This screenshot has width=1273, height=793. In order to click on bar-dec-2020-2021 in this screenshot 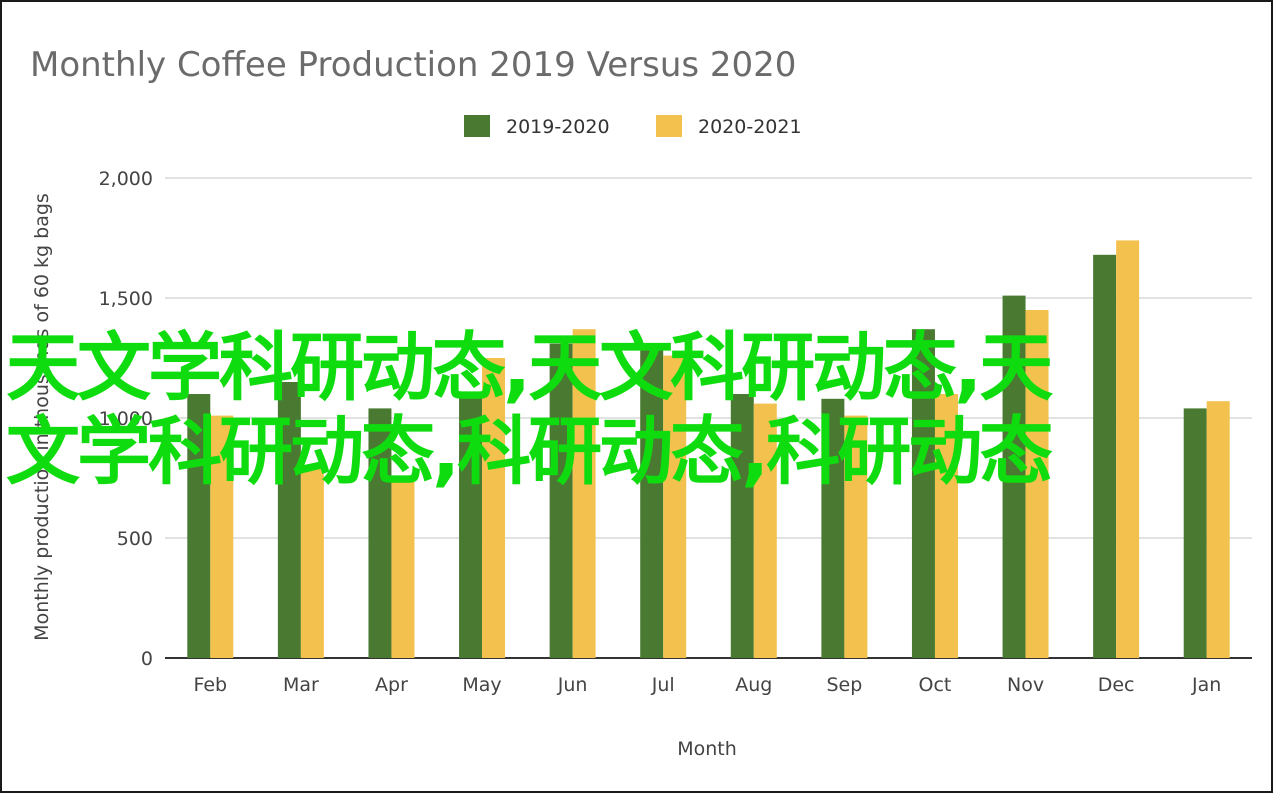, I will do `click(1128, 449)`.